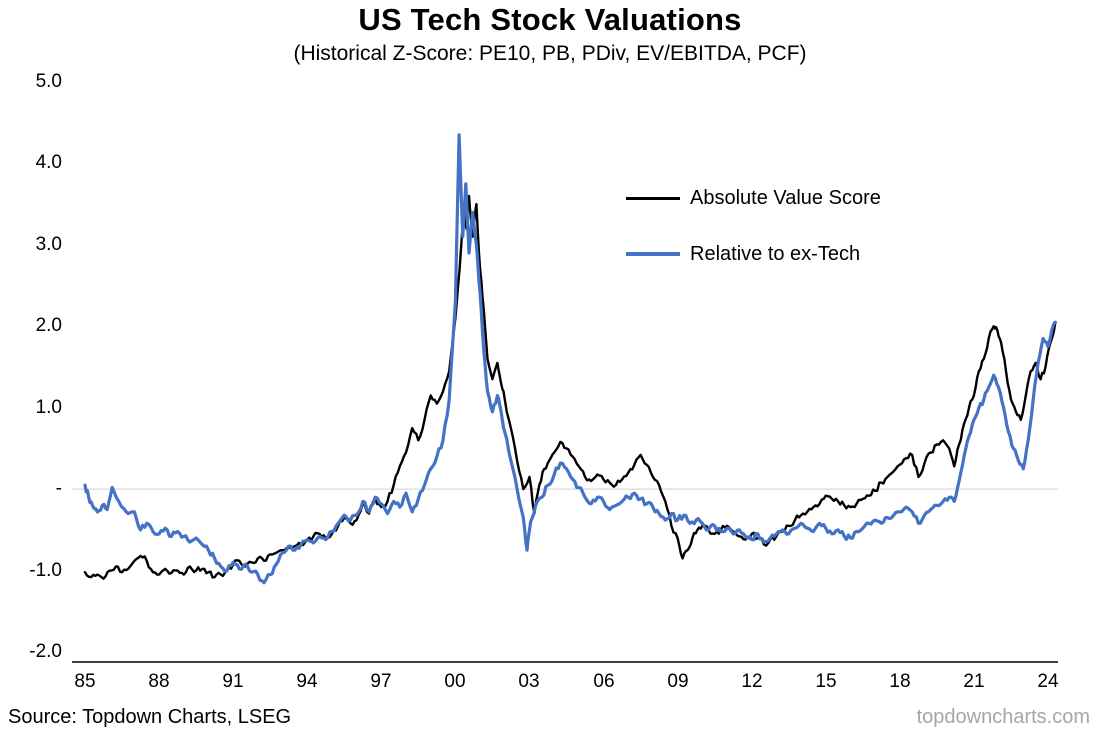 This screenshot has height=735, width=1100. Describe the element at coordinates (381, 681) in the screenshot. I see `x-tick-label: 97` at that location.